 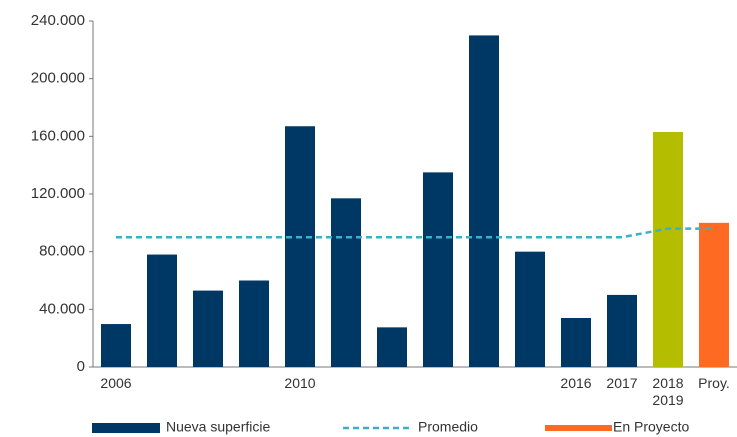 What do you see at coordinates (58, 20) in the screenshot?
I see `y-tick-label: 240.000` at bounding box center [58, 20].